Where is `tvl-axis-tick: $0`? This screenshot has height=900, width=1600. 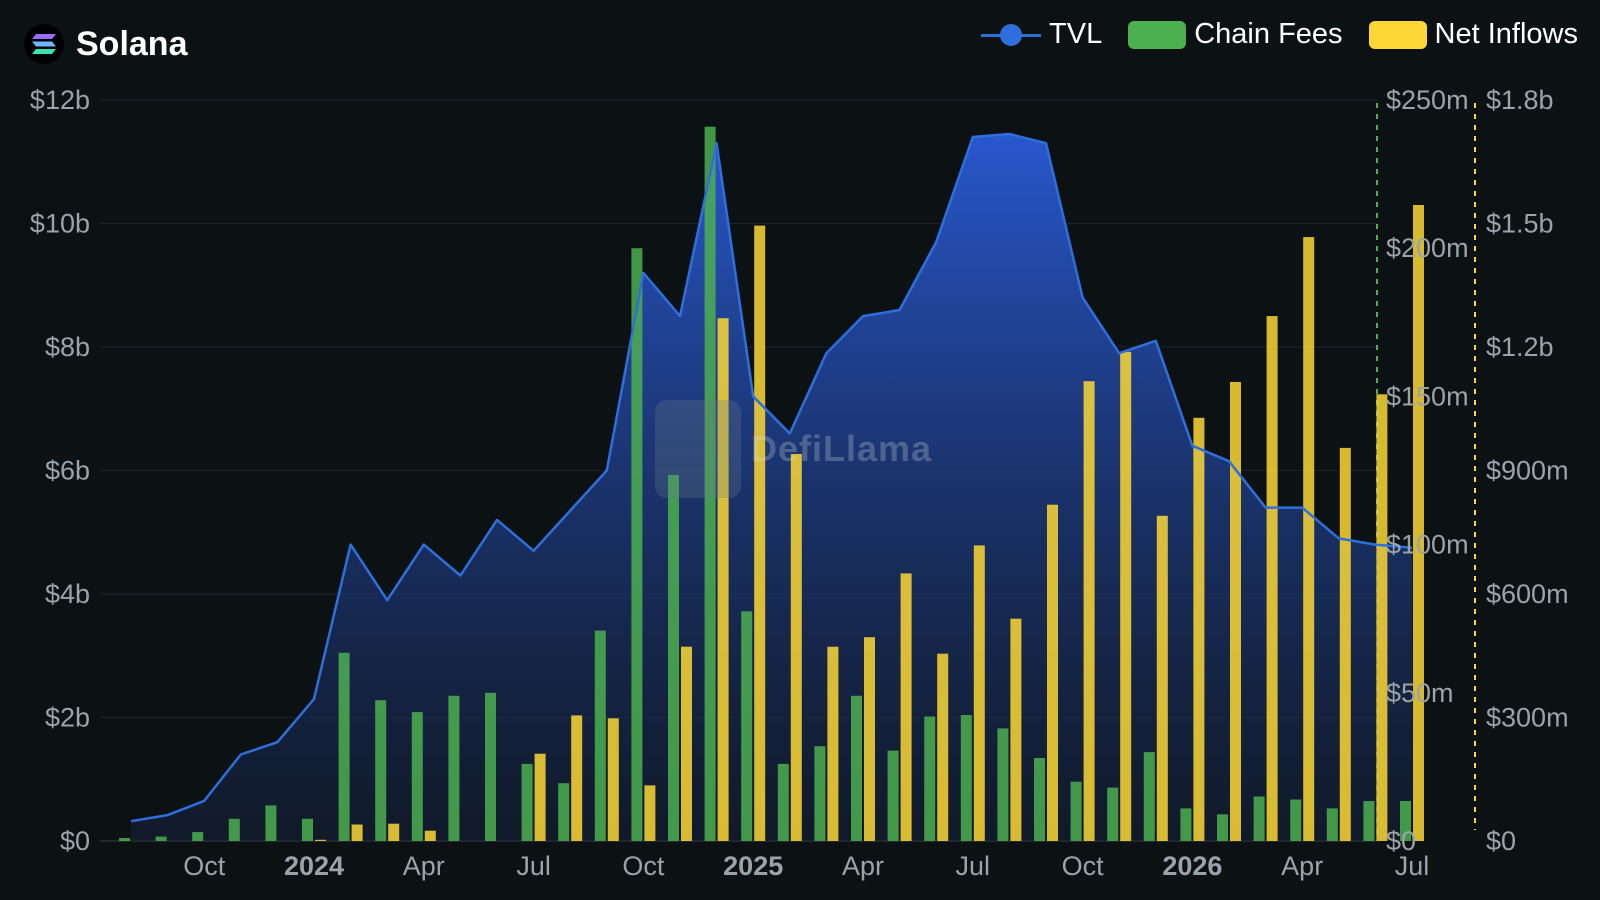 tvl-axis-tick: $0 is located at coordinates (75, 841).